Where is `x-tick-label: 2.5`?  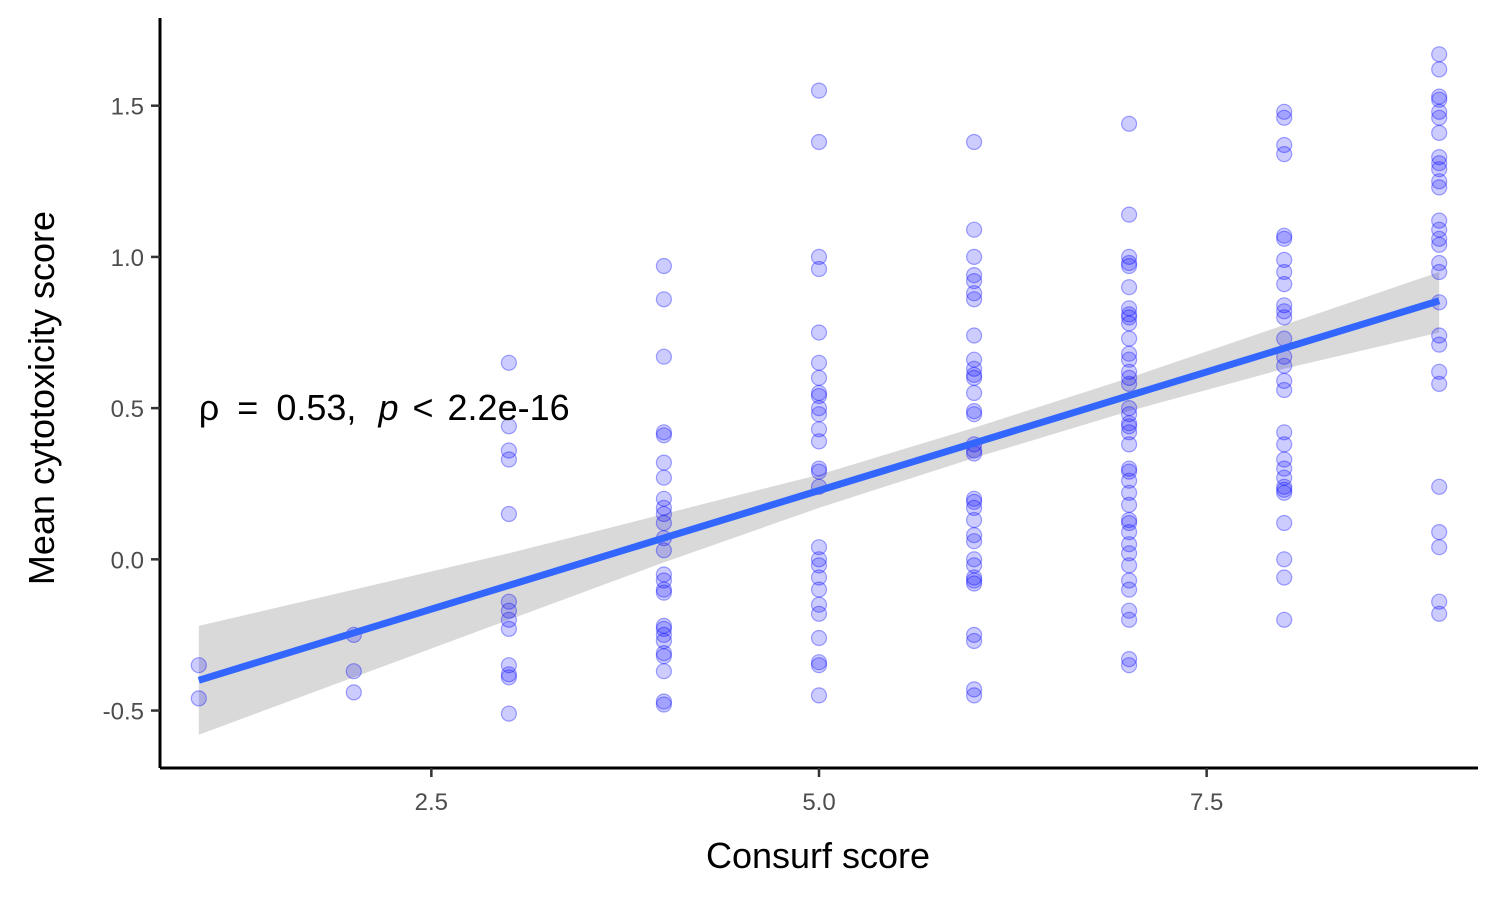
x-tick-label: 2.5 is located at coordinates (431, 802).